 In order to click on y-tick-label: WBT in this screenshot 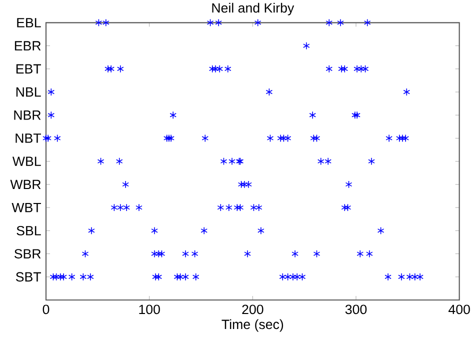, I will do `click(26, 207)`.